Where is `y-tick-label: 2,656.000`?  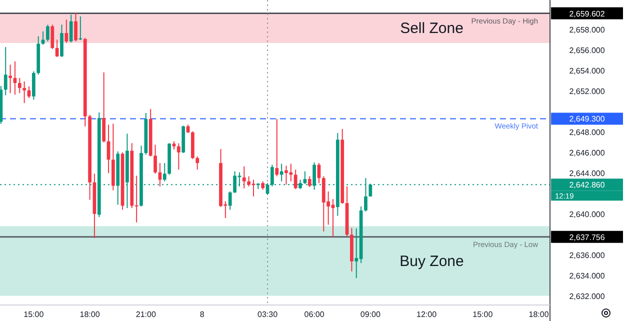
y-tick-label: 2,656.000 is located at coordinates (587, 51).